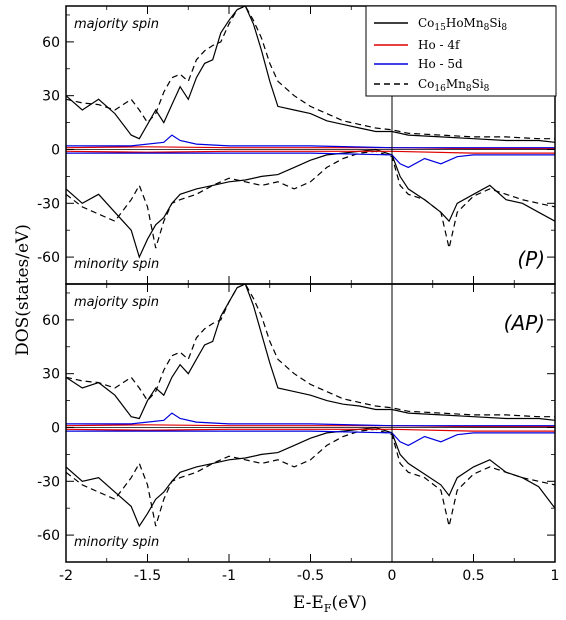 Image resolution: width=566 pixels, height=620 pixels. What do you see at coordinates (349, 603) in the screenshot?
I see `x-axis-title-unit: (eV)` at bounding box center [349, 603].